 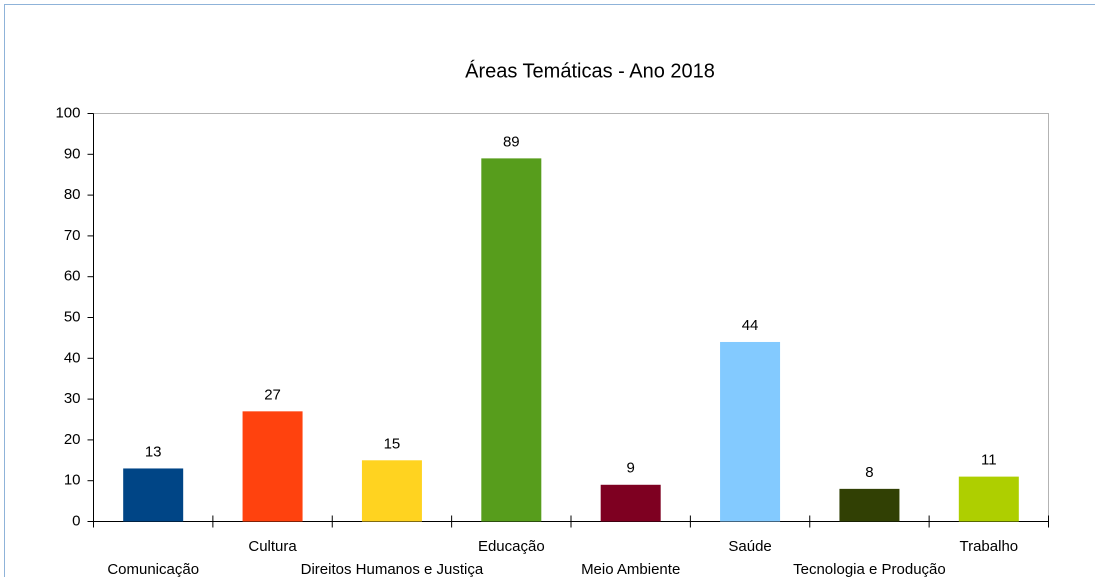 What do you see at coordinates (749, 546) in the screenshot?
I see `x-tick-label: Saúde` at bounding box center [749, 546].